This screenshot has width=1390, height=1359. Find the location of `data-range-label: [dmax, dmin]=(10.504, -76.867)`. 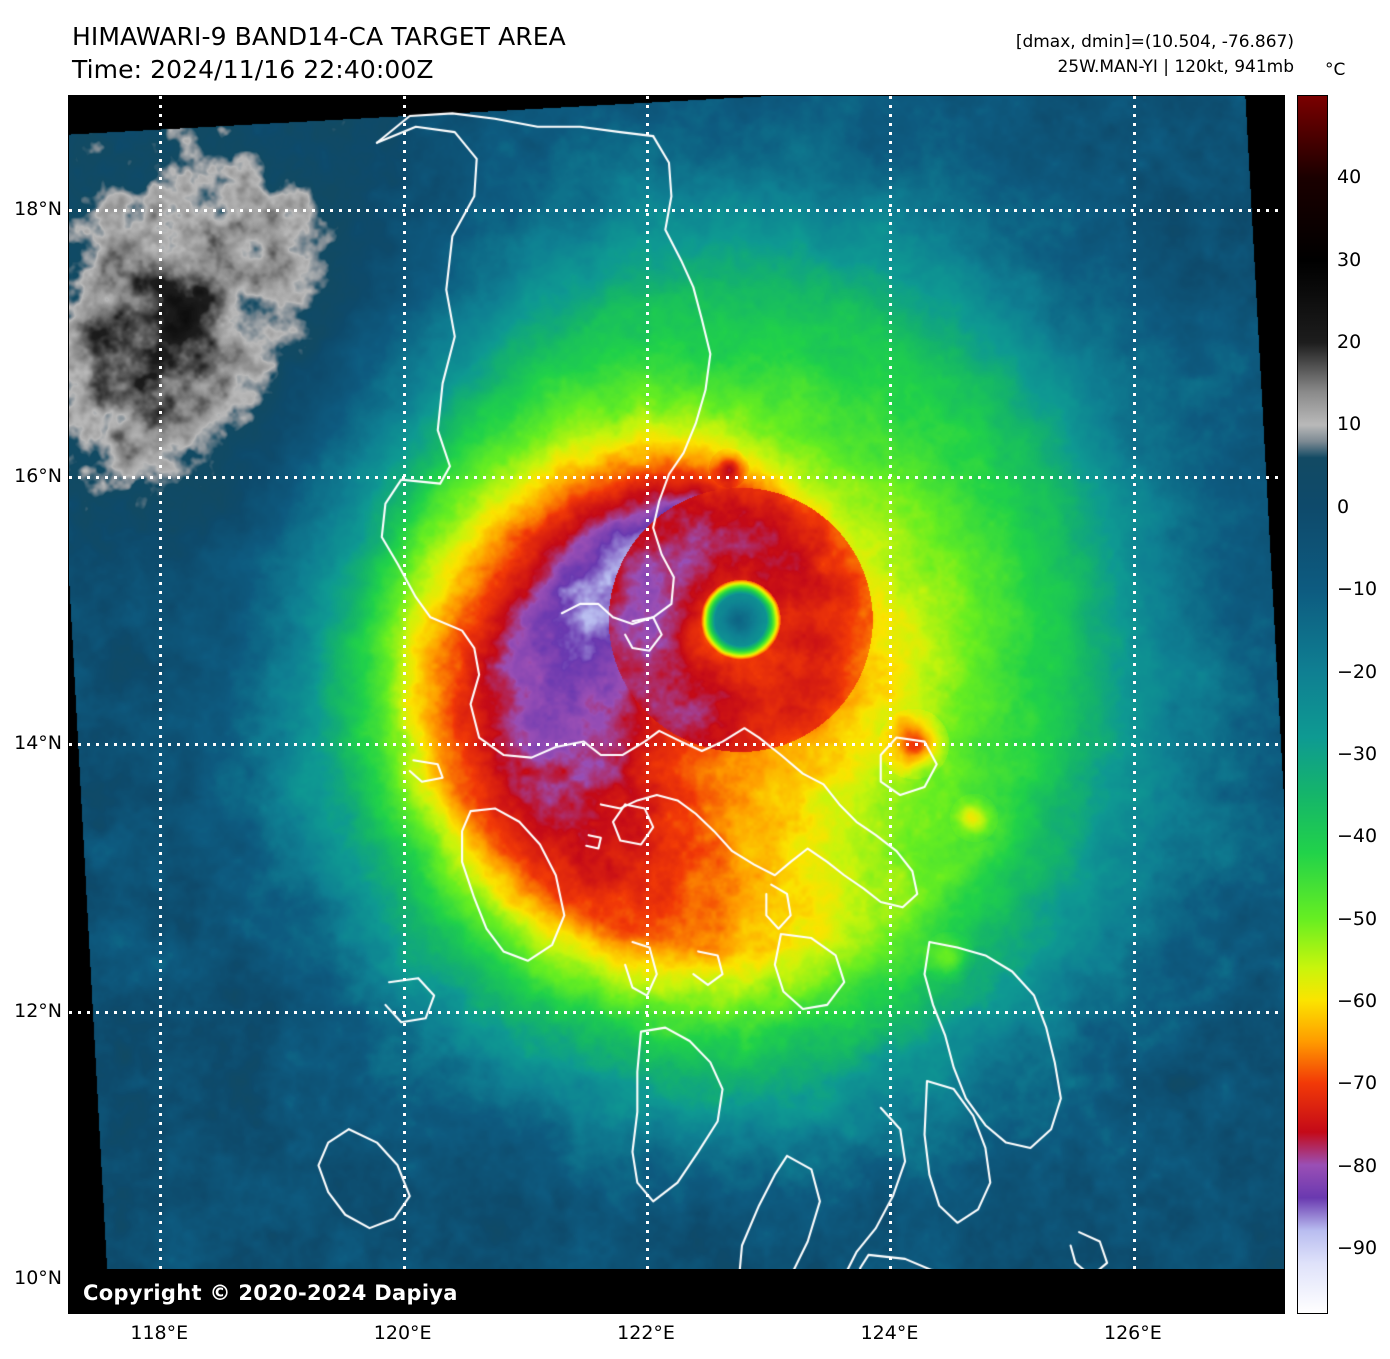

data-range-label: [dmax, dmin]=(10.504, -76.867) is located at coordinates (1154, 42).